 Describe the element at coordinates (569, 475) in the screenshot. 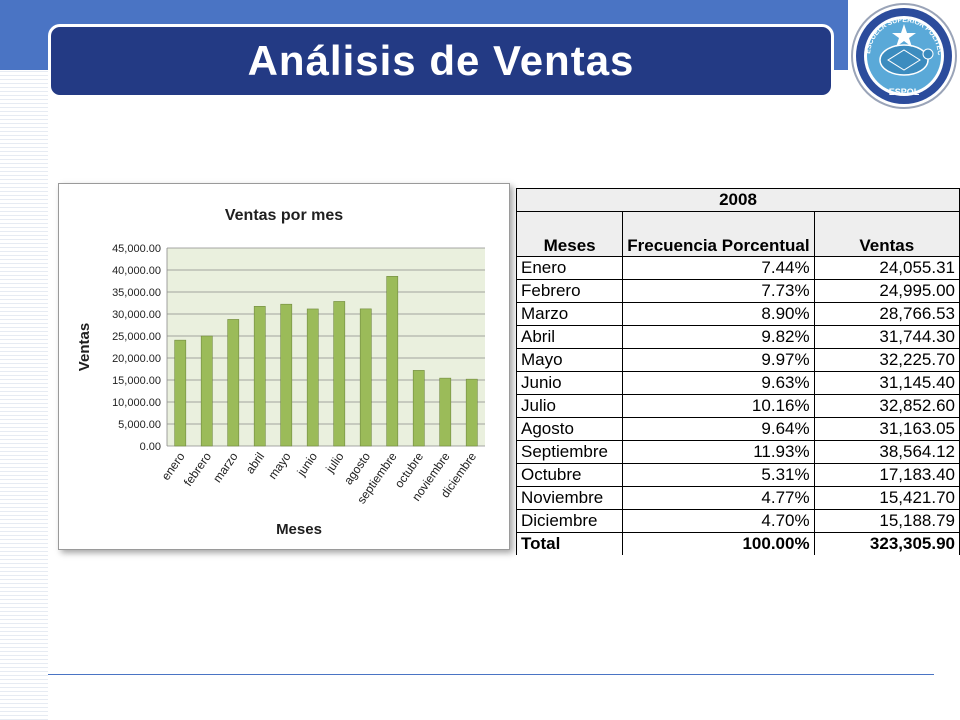

I see `table-cell-month: Octubre` at that location.